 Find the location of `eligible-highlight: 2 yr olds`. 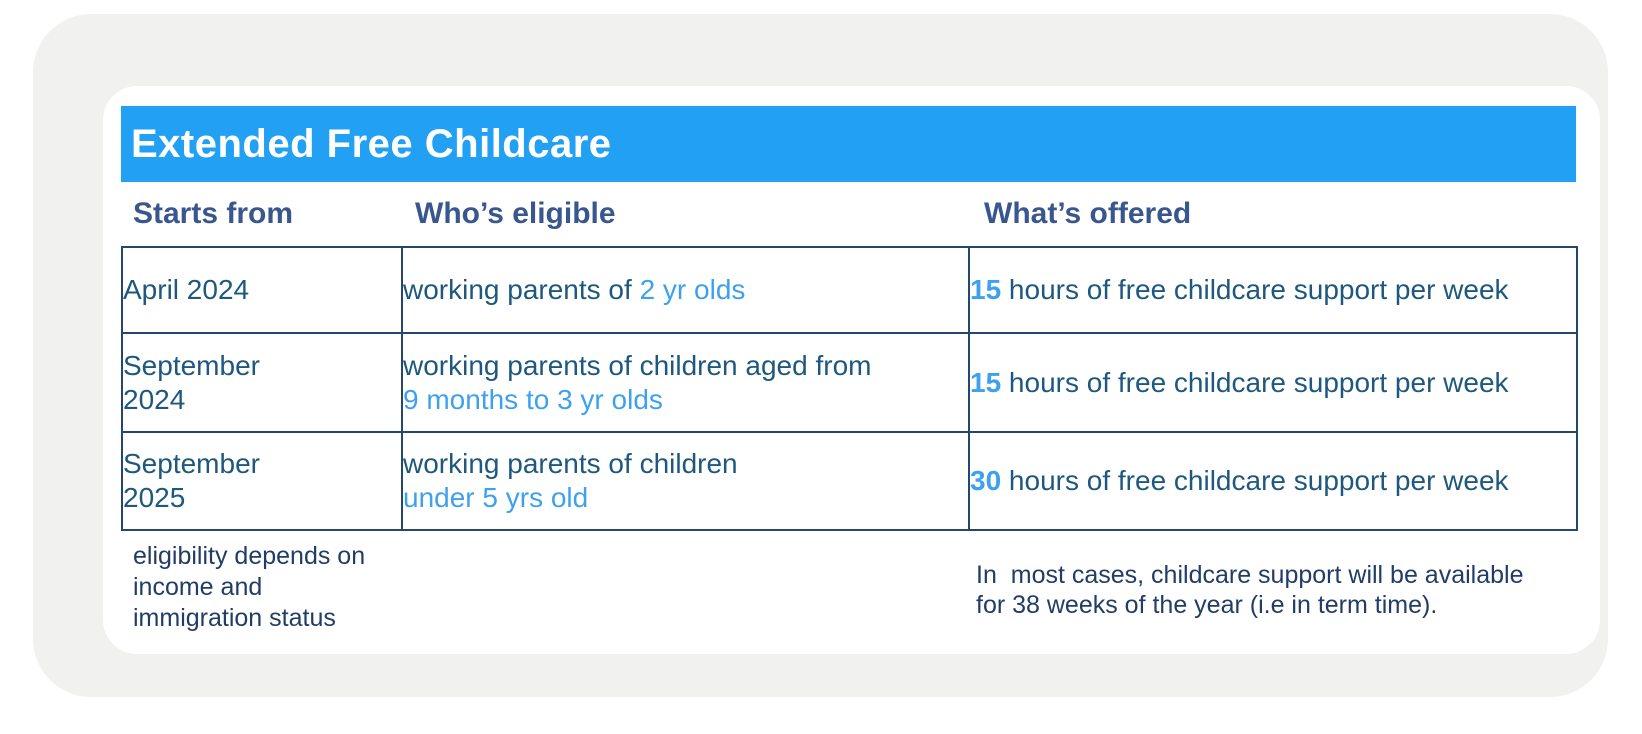

eligible-highlight: 2 yr olds is located at coordinates (692, 289).